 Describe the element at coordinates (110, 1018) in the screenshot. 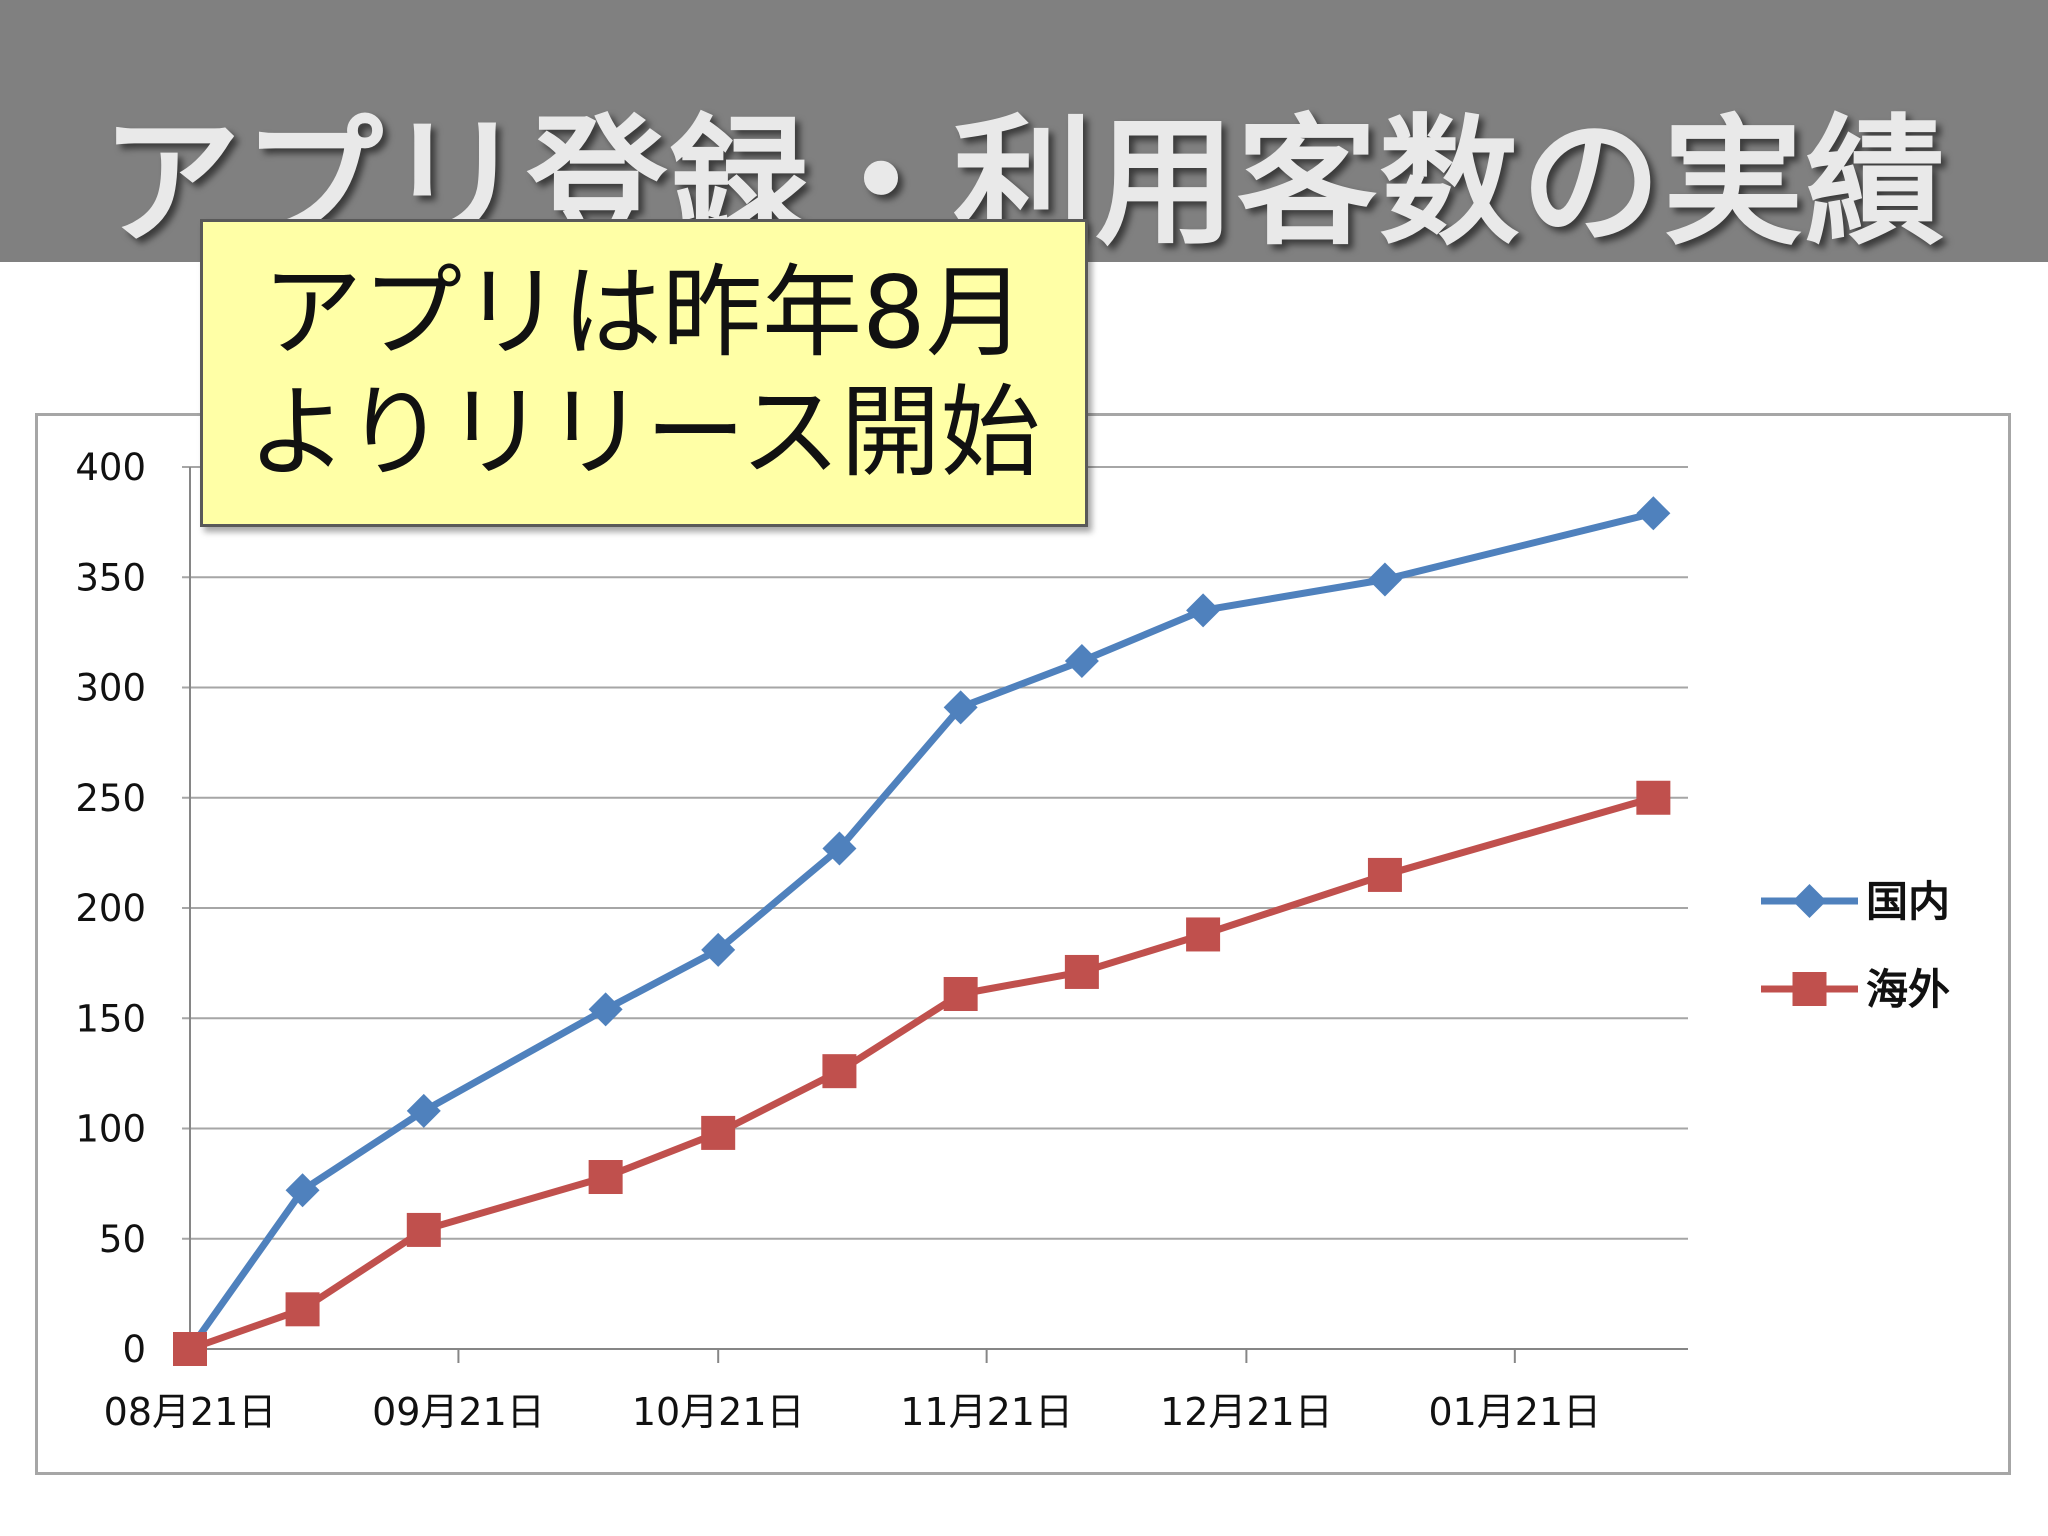

I see `y-tick-label: 150` at that location.